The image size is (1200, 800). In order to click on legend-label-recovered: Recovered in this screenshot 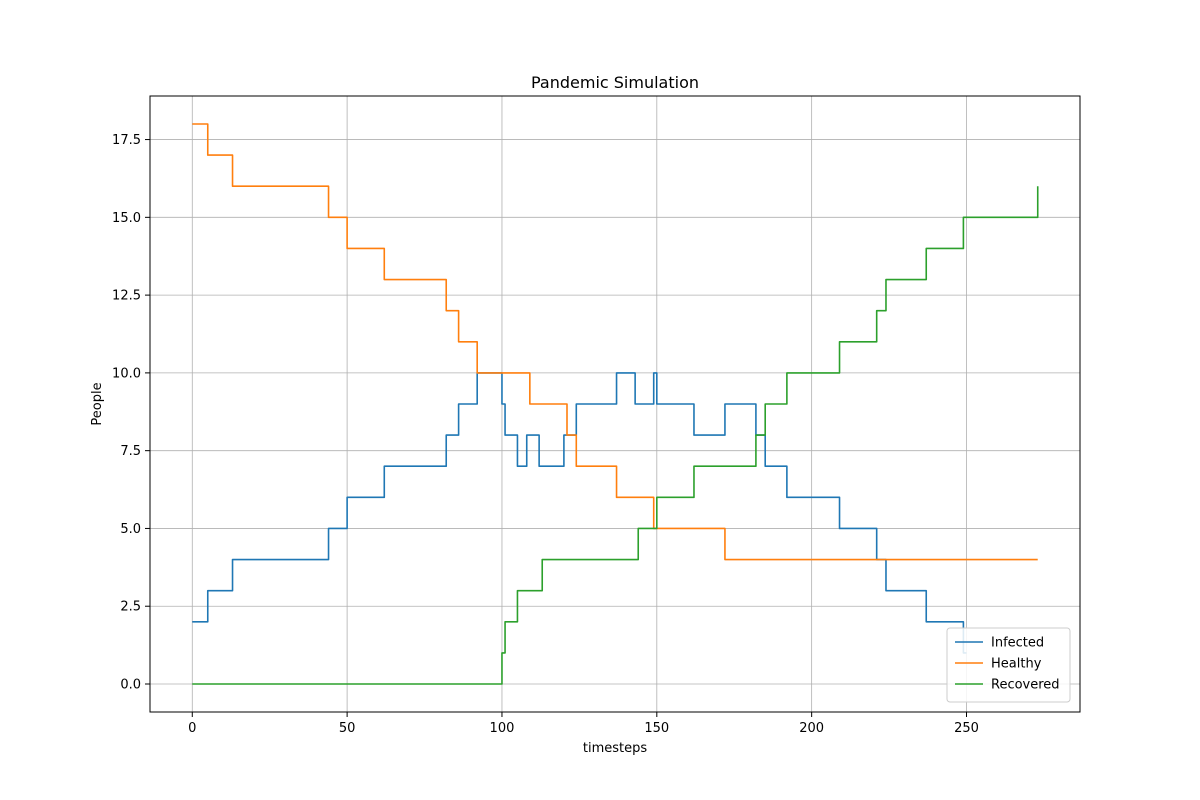, I will do `click(1025, 685)`.